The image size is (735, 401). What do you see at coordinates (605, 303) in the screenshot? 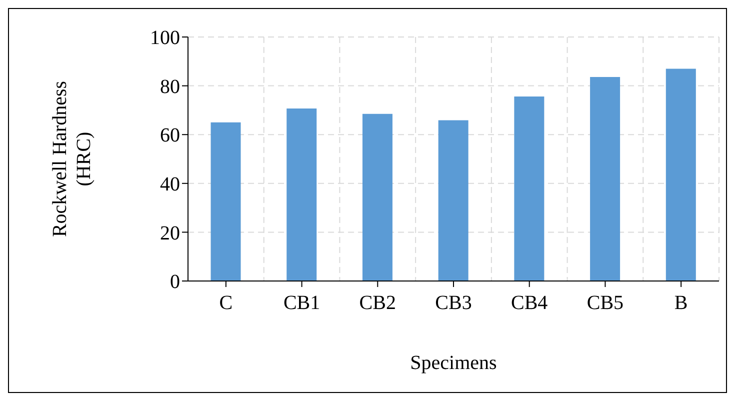
I see `x-tick-label: CB5` at bounding box center [605, 303].